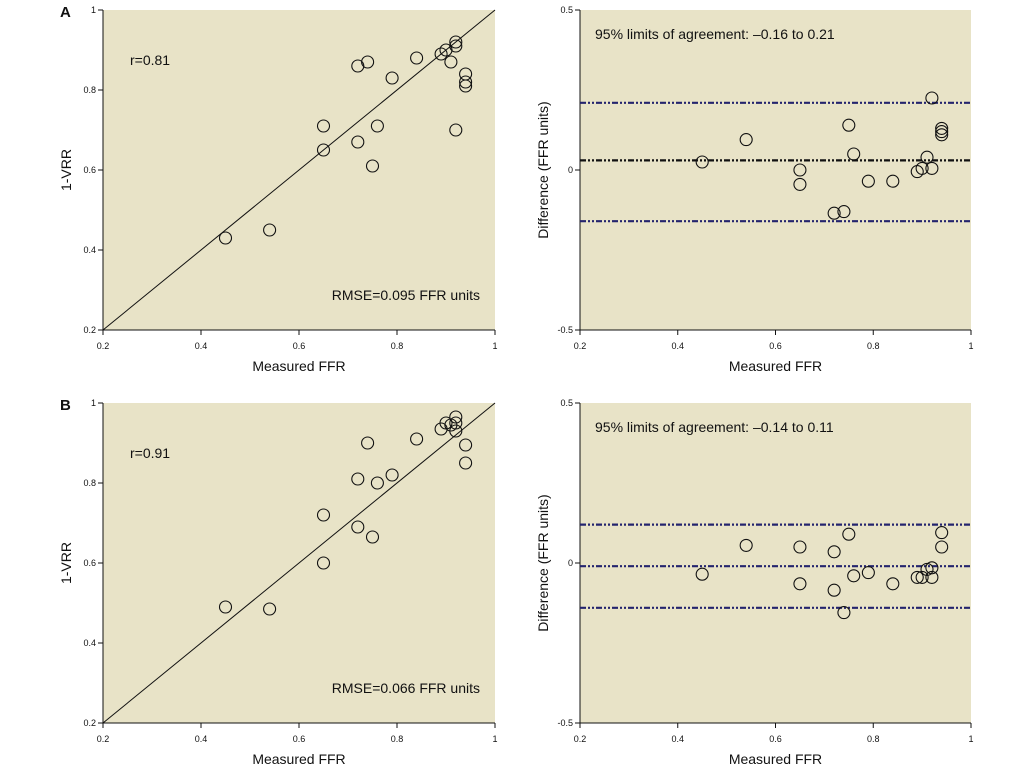 The height and width of the screenshot is (768, 1033). What do you see at coordinates (715, 34) in the screenshot?
I see `limits-of-agreement-annotation: 95% limits of agreement: –0.16 to 0.21` at bounding box center [715, 34].